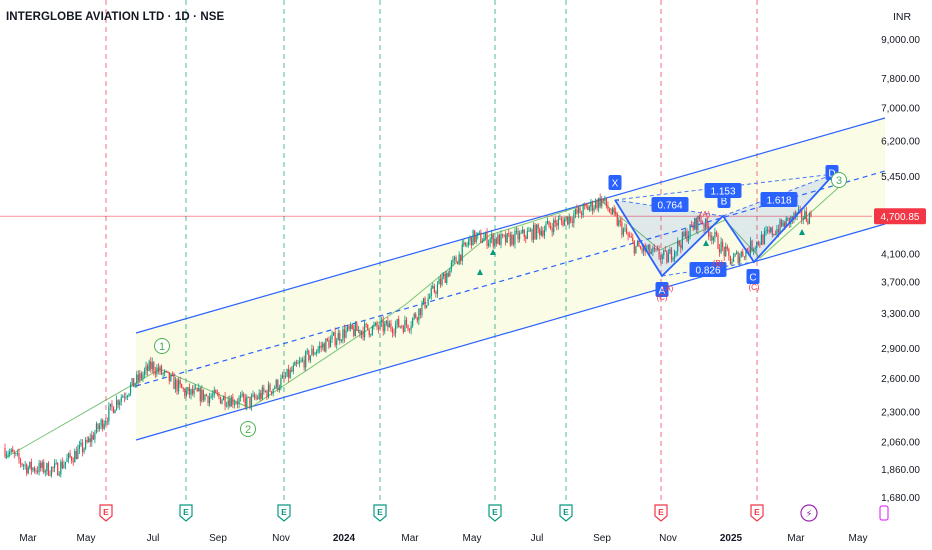 The height and width of the screenshot is (550, 932). I want to click on wave-label-2: 2, so click(248, 430).